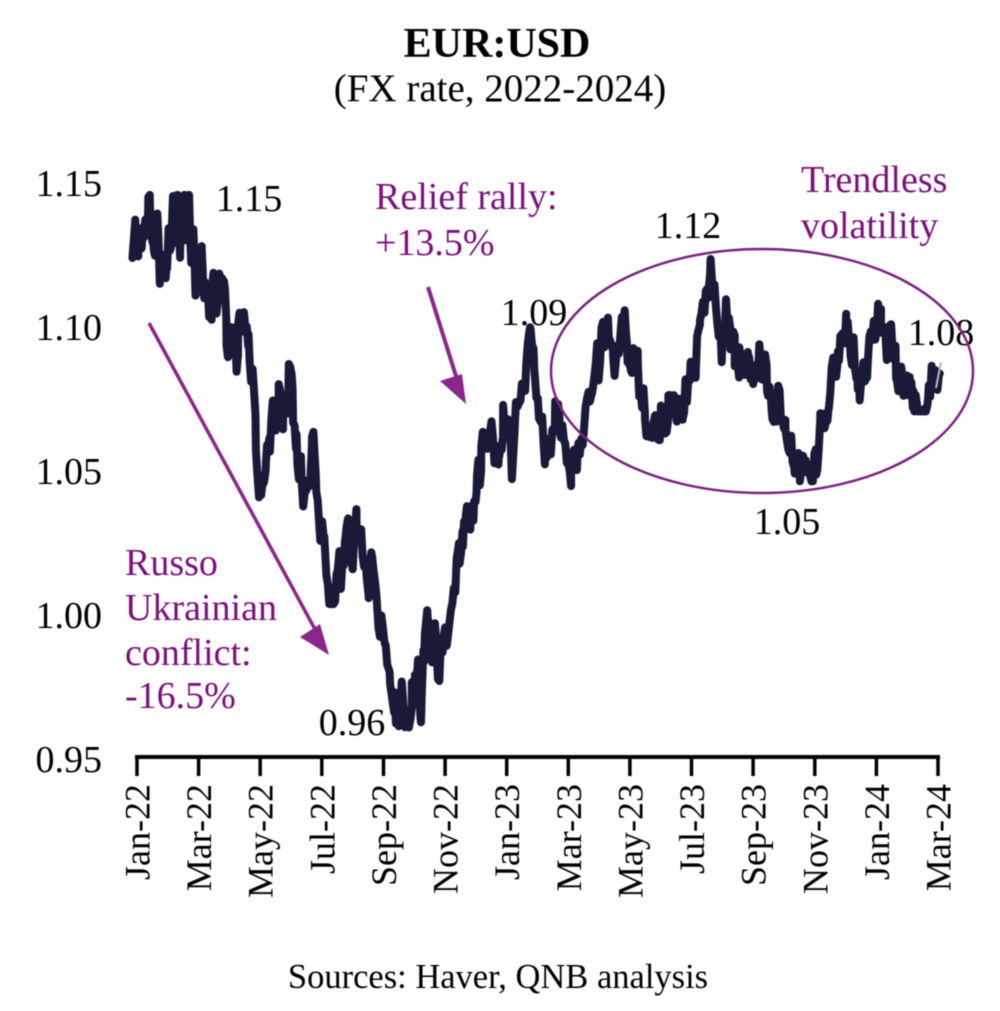 This screenshot has height=1011, width=1000. I want to click on svg-text: +13.5%, so click(435, 243).